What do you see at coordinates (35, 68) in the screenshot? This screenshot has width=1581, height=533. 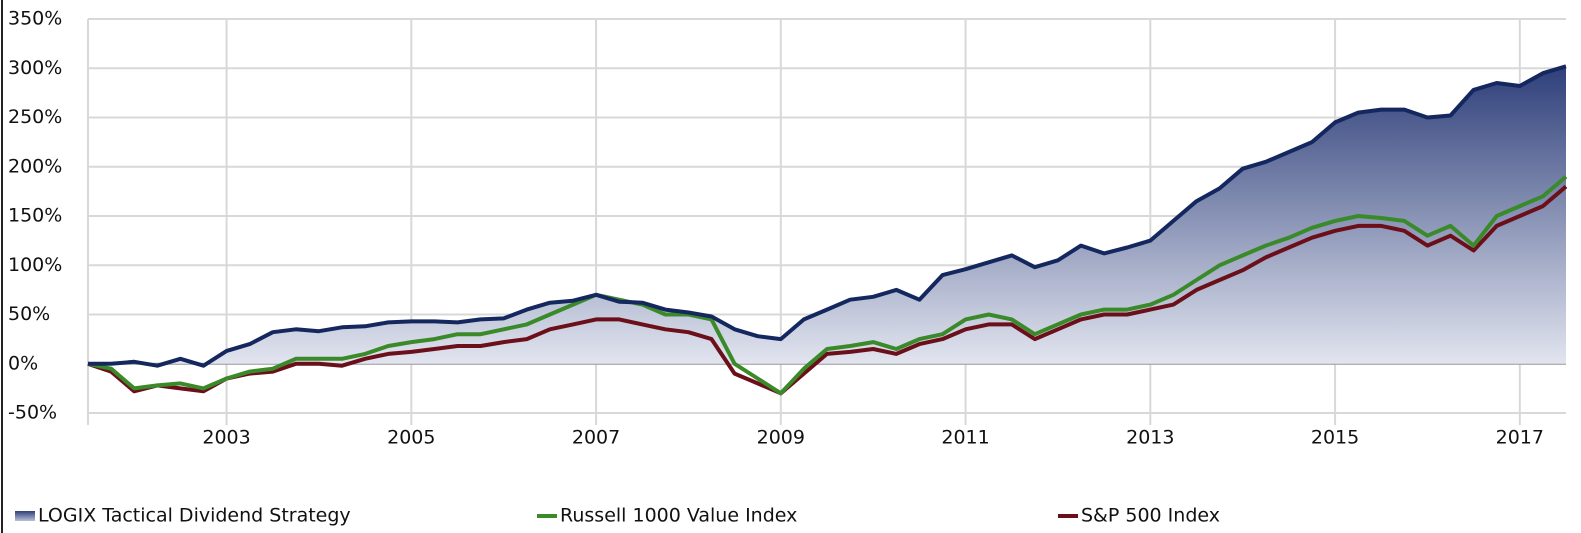 I see `y-tick-label: 300%` at bounding box center [35, 68].